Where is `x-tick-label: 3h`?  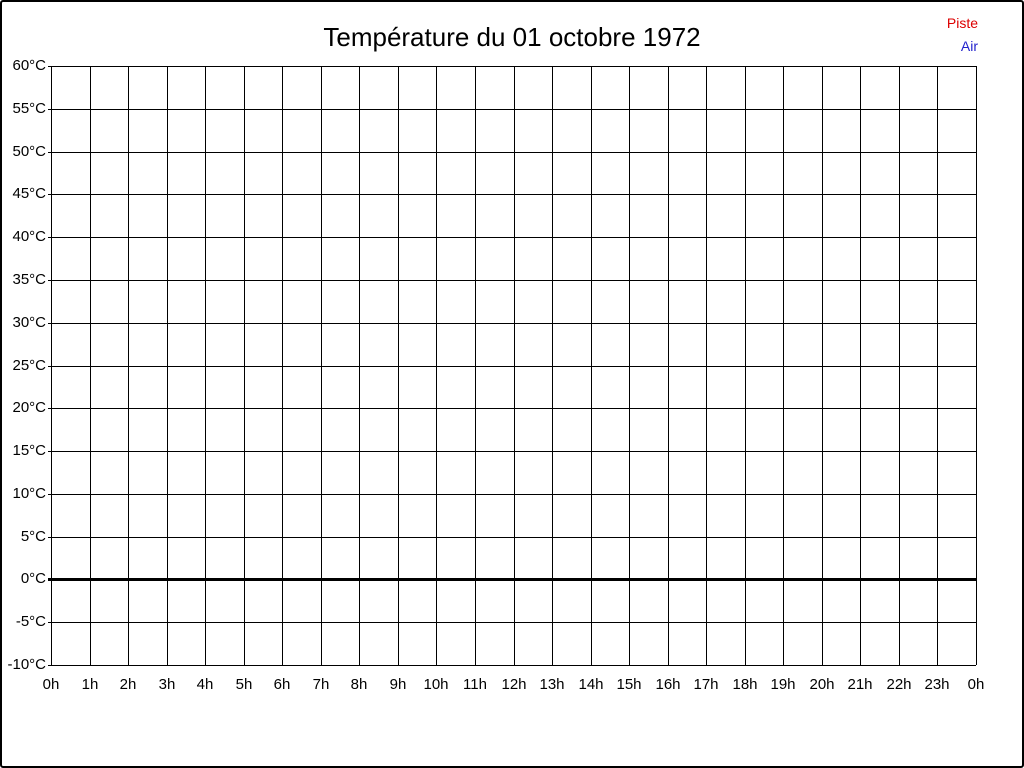
x-tick-label: 3h is located at coordinates (167, 684).